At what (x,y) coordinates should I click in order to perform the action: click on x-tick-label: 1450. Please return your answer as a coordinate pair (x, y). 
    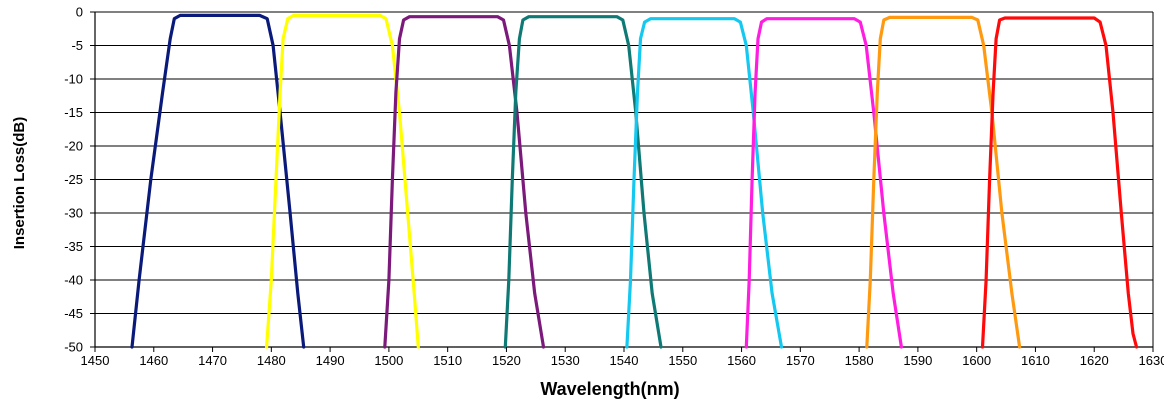
    Looking at the image, I should click on (95, 360).